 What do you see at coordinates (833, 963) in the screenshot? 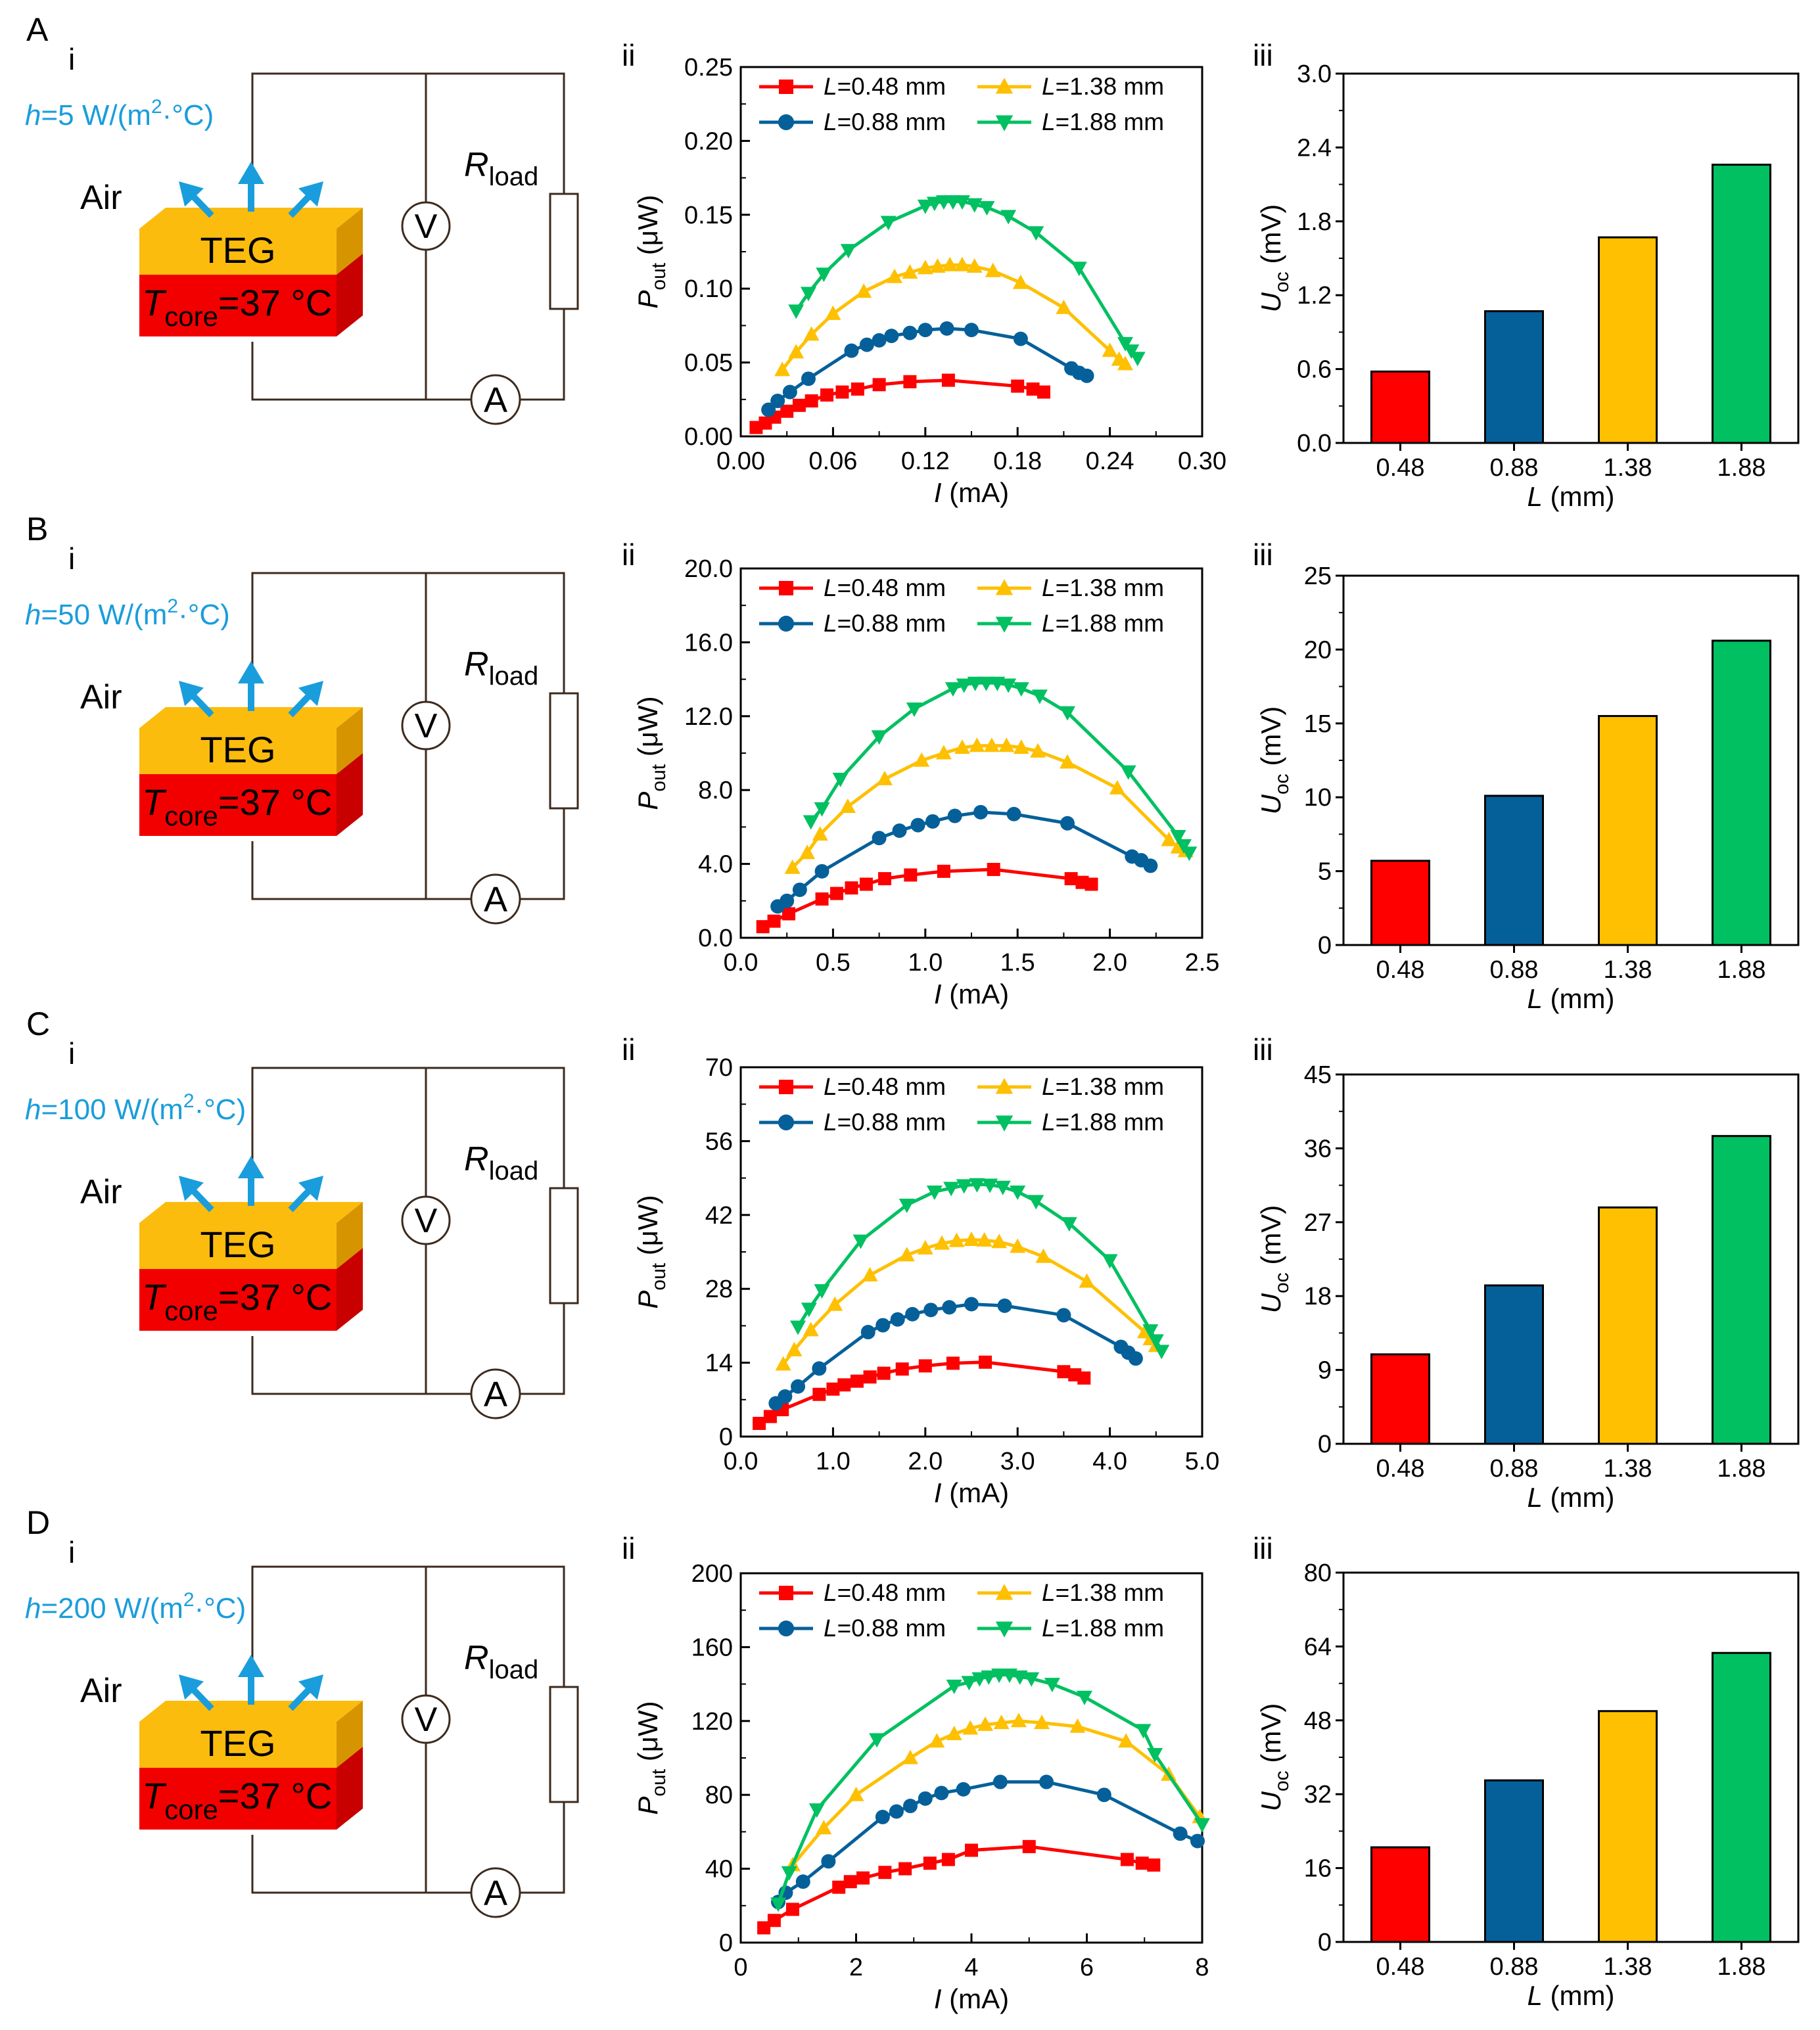
I see `x-tick-label: 0.5` at bounding box center [833, 963].